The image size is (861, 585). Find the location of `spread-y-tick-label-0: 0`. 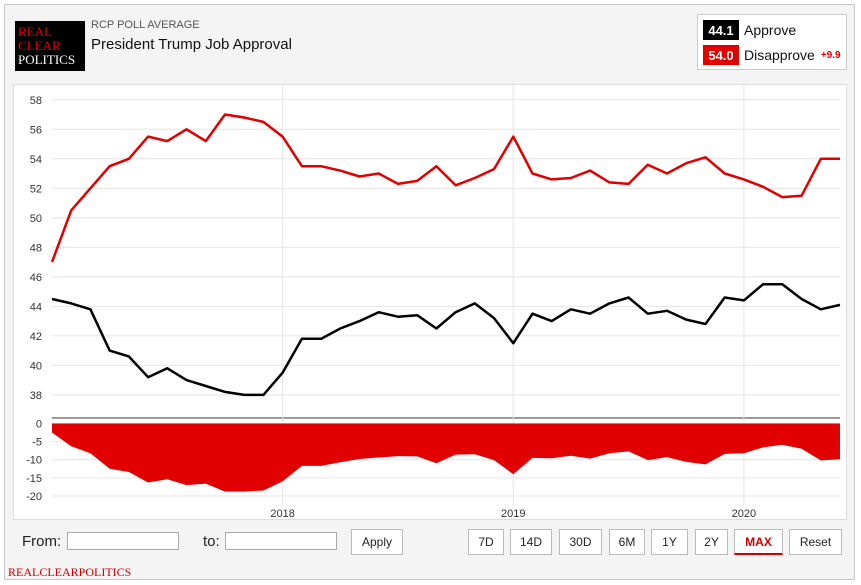

spread-y-tick-label-0: 0 is located at coordinates (39, 424).